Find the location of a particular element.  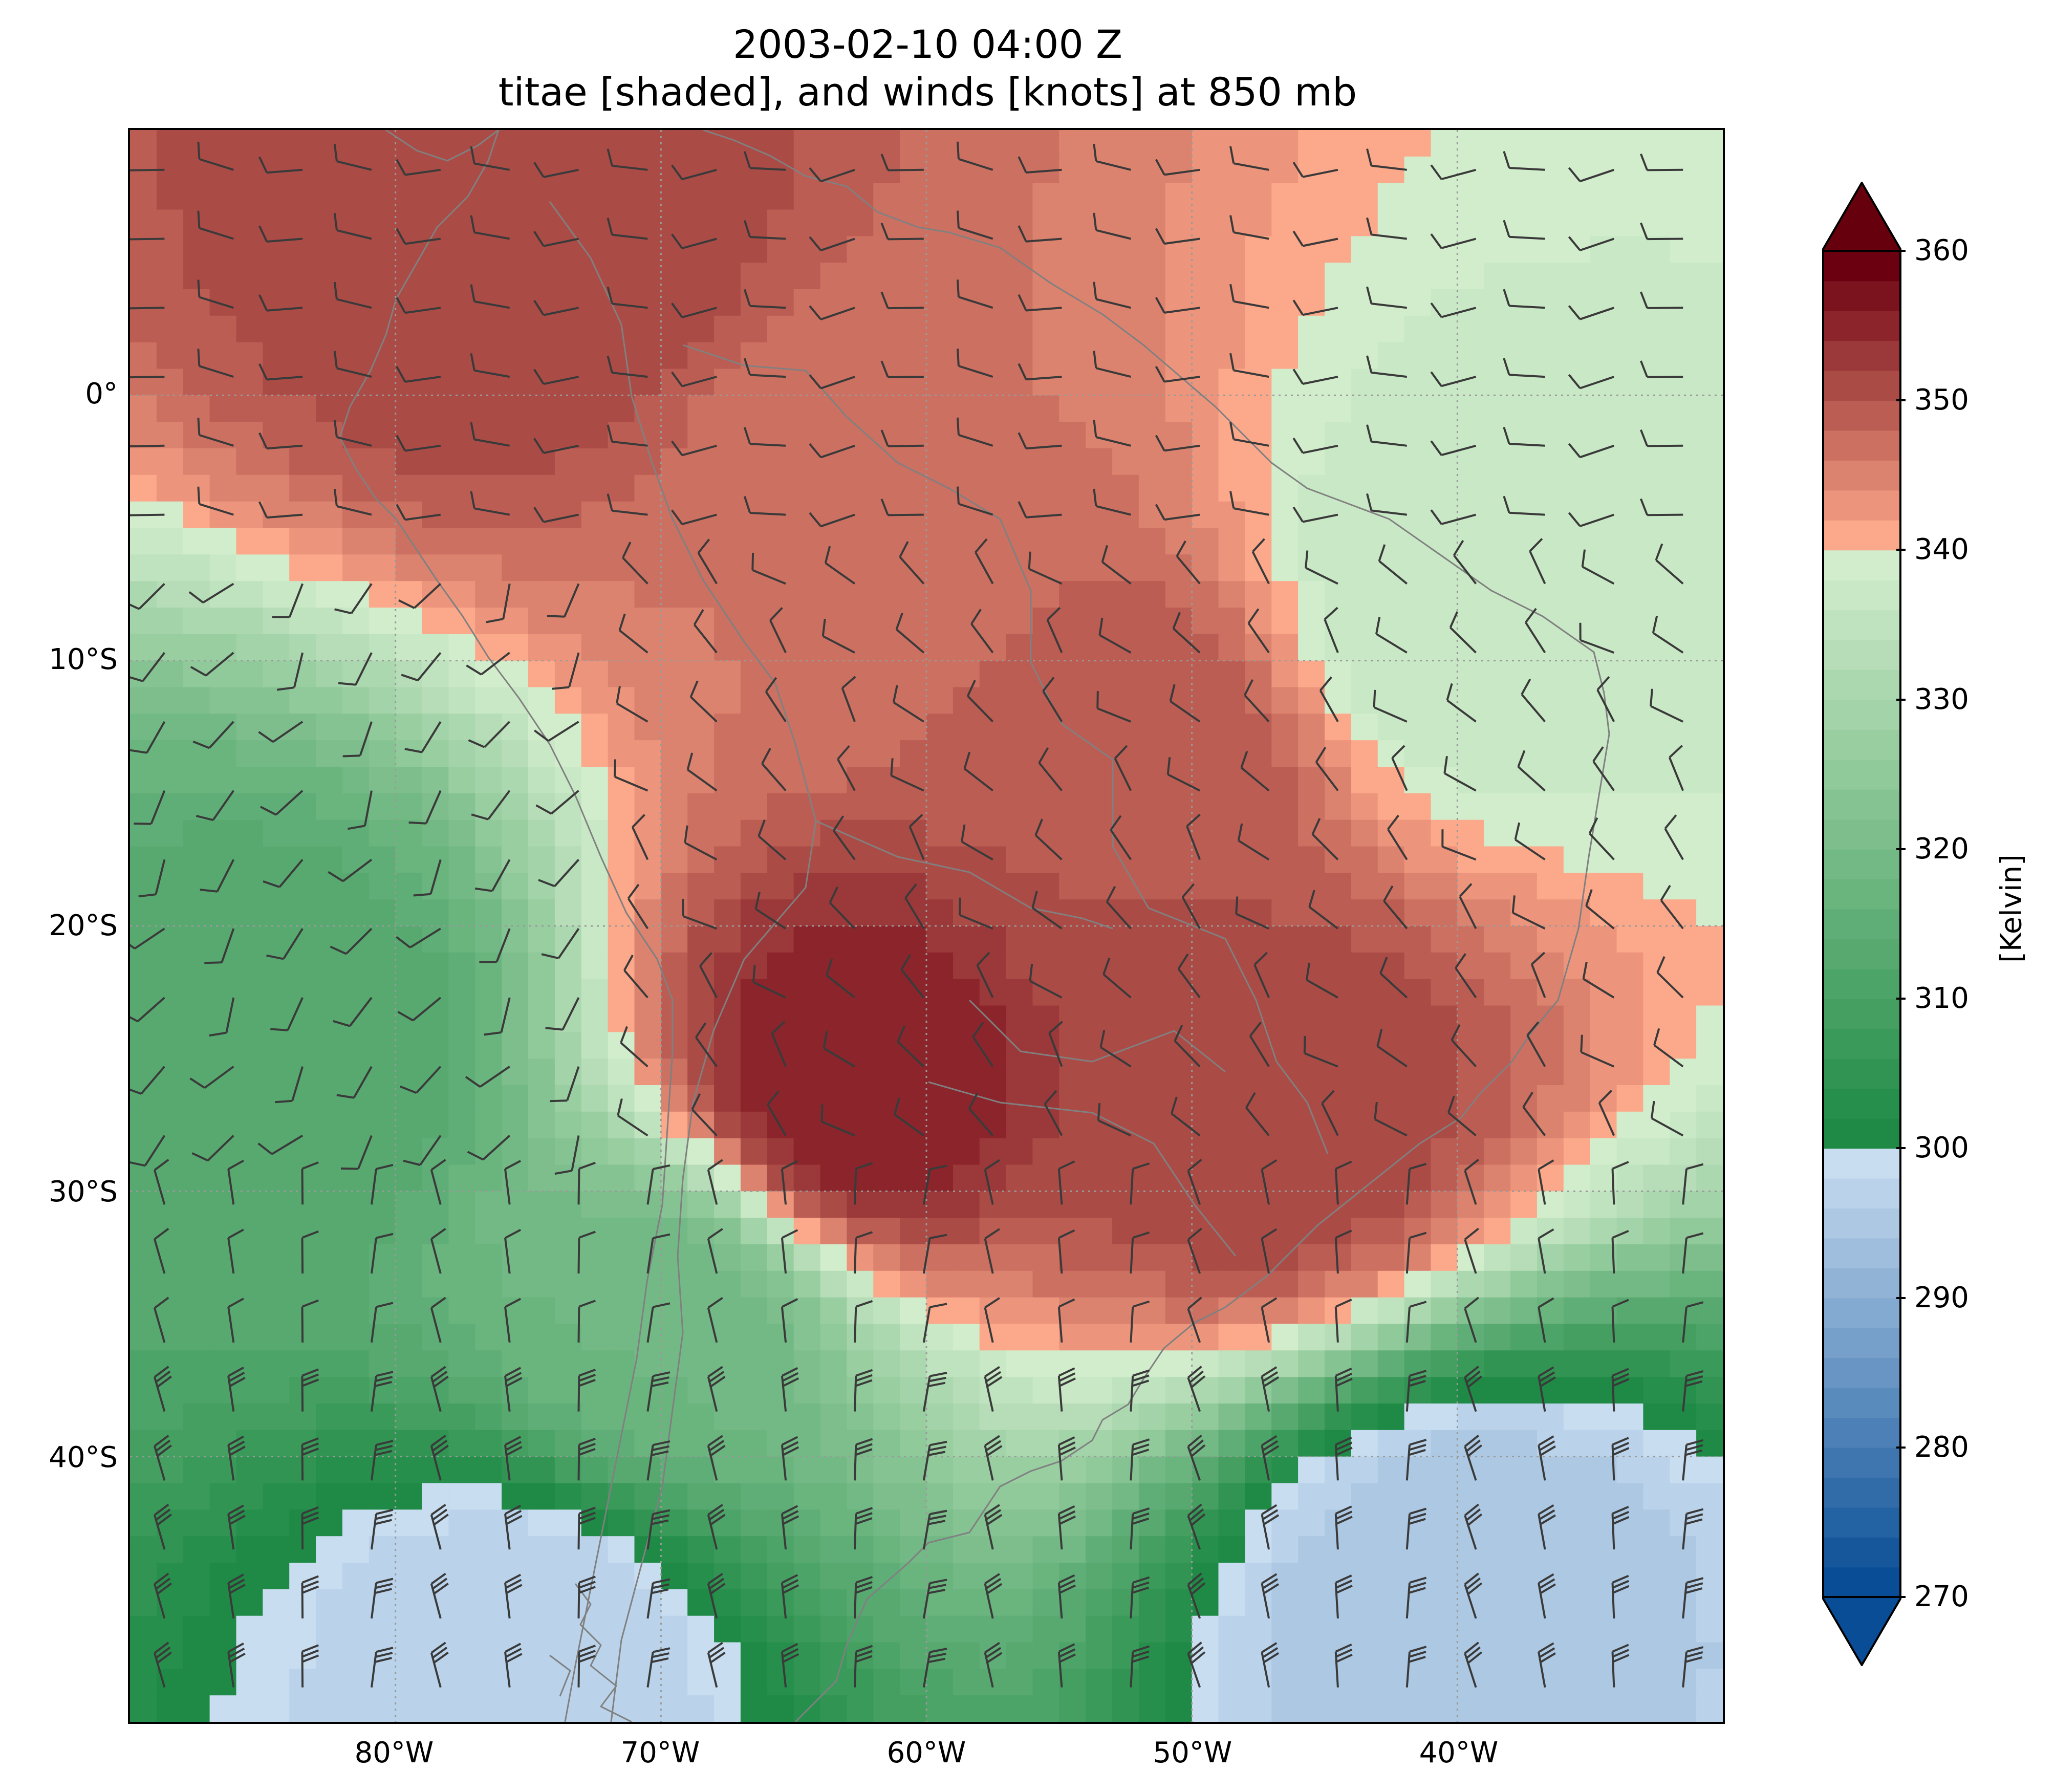

plot-title: 2003-02-10 04:00 Z is located at coordinates (928, 44).